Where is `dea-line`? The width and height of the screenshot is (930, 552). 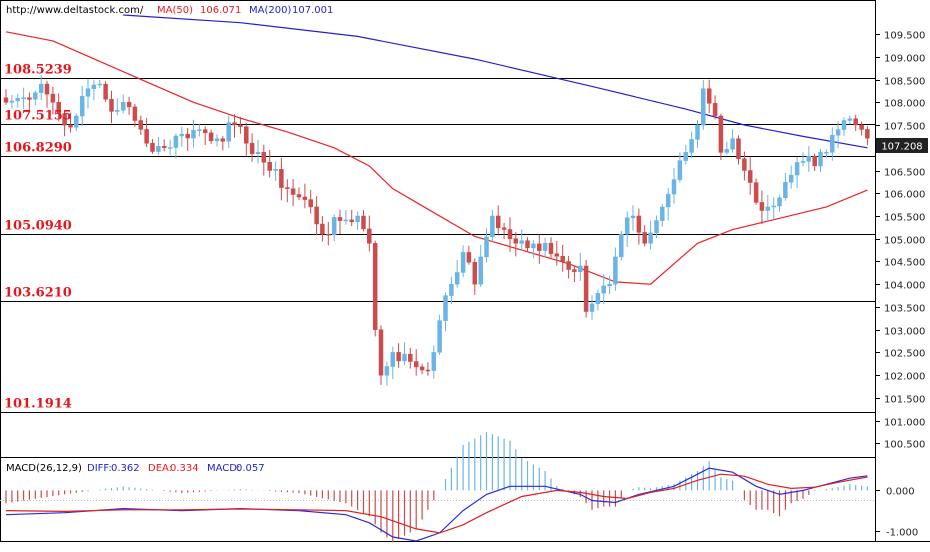
dea-line is located at coordinates (436, 503).